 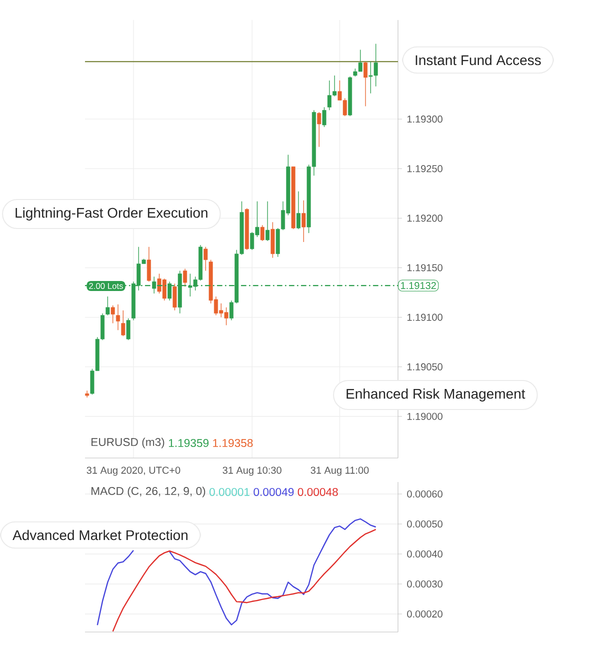 I want to click on annotation: Advanced Market Protection, so click(x=100, y=535).